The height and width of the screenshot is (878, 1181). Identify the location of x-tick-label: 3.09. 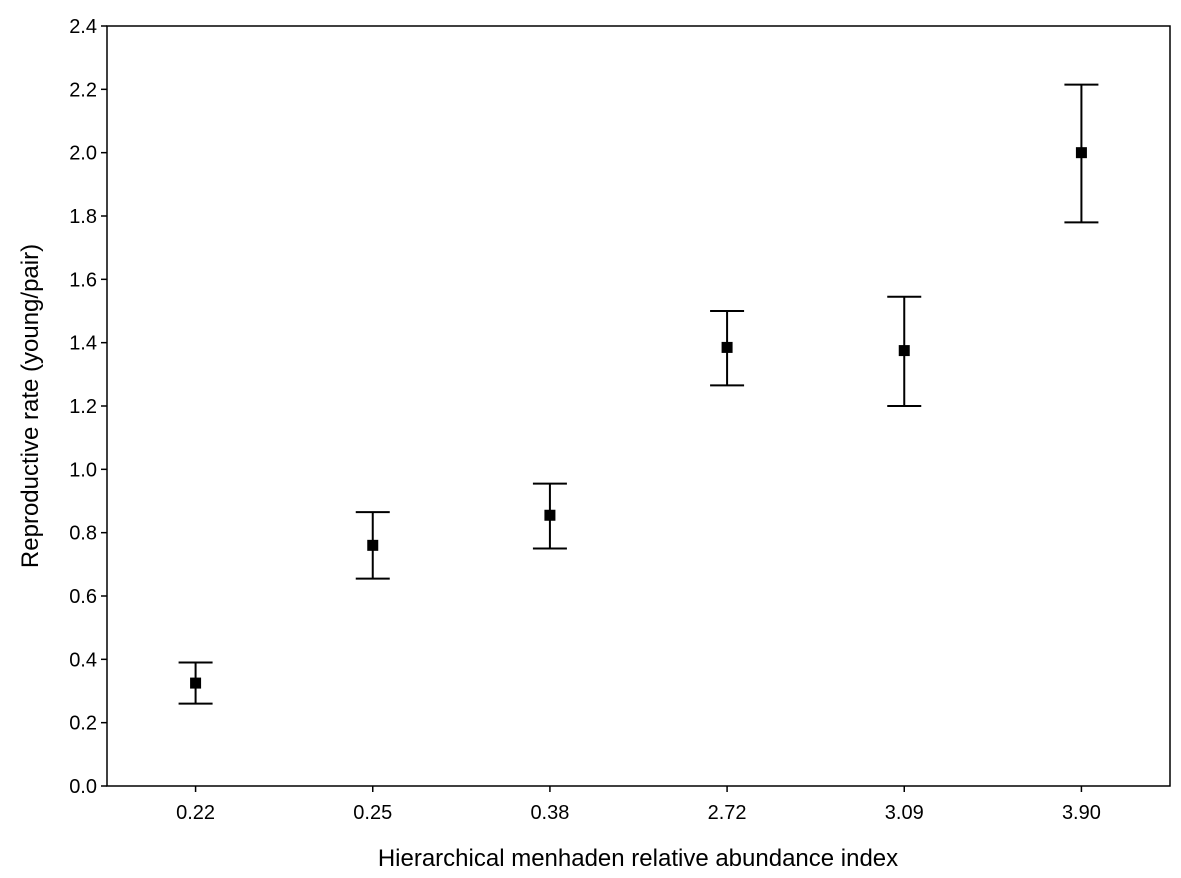
(904, 813).